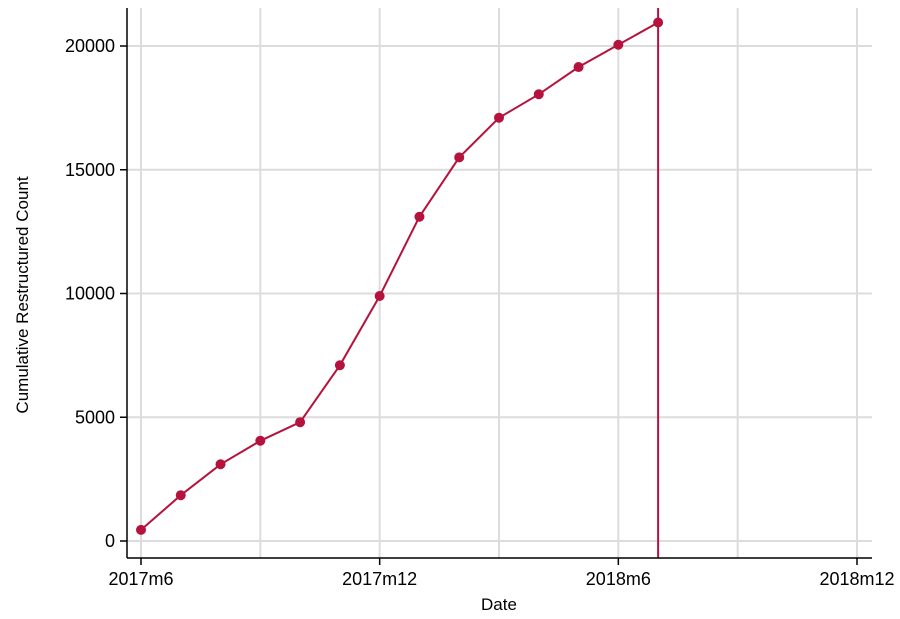  What do you see at coordinates (110, 541) in the screenshot?
I see `y-tick-label: 0` at bounding box center [110, 541].